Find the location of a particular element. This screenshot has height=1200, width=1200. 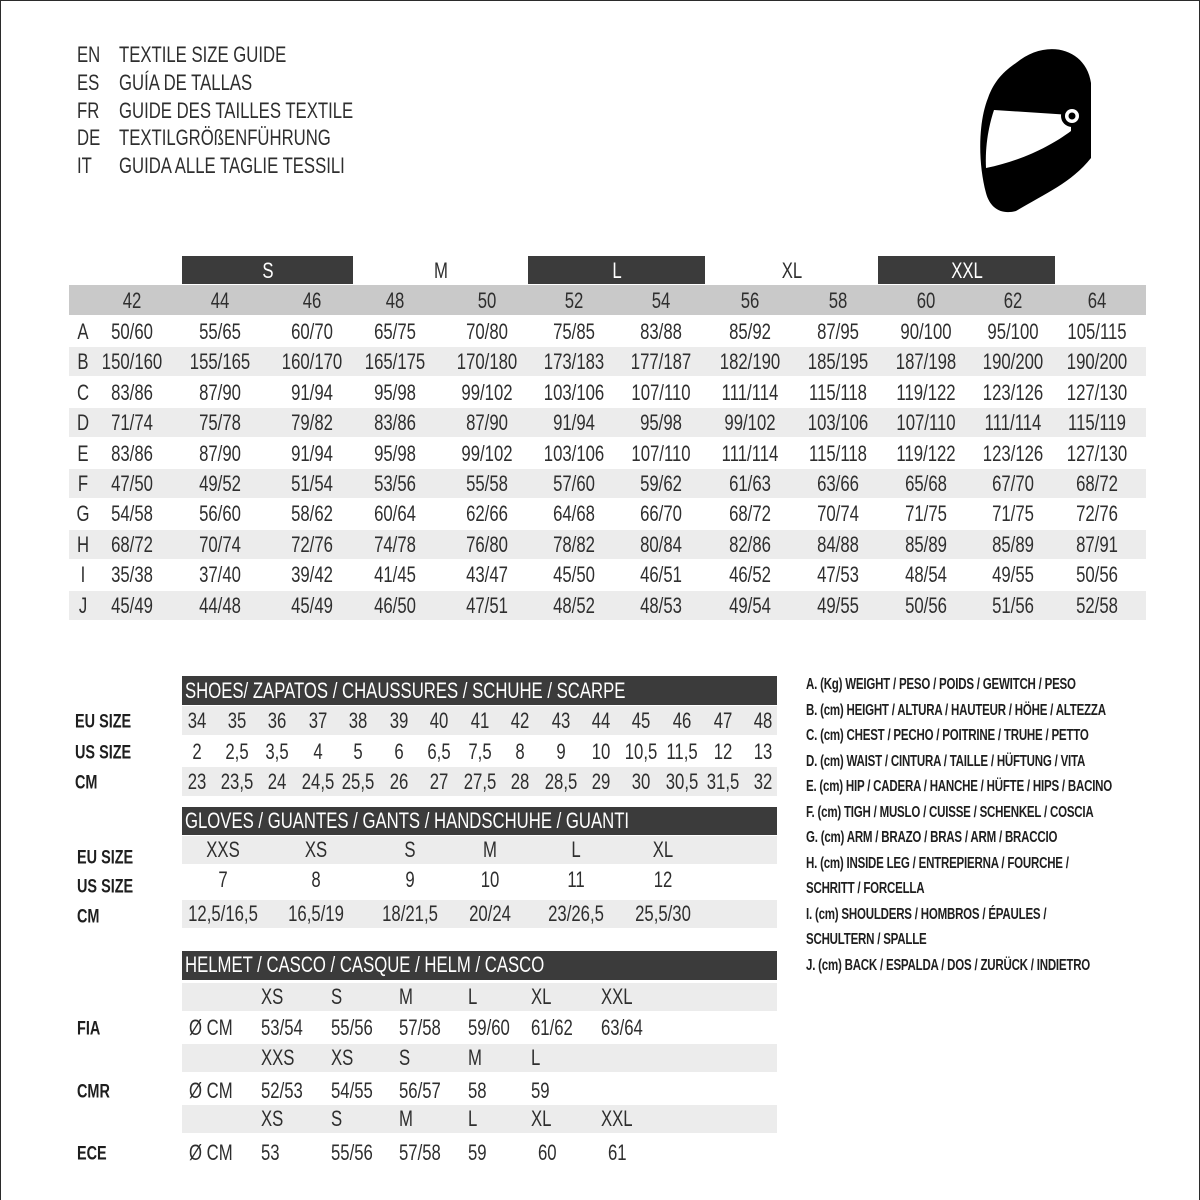

shoes-cell: 5 is located at coordinates (358, 751).